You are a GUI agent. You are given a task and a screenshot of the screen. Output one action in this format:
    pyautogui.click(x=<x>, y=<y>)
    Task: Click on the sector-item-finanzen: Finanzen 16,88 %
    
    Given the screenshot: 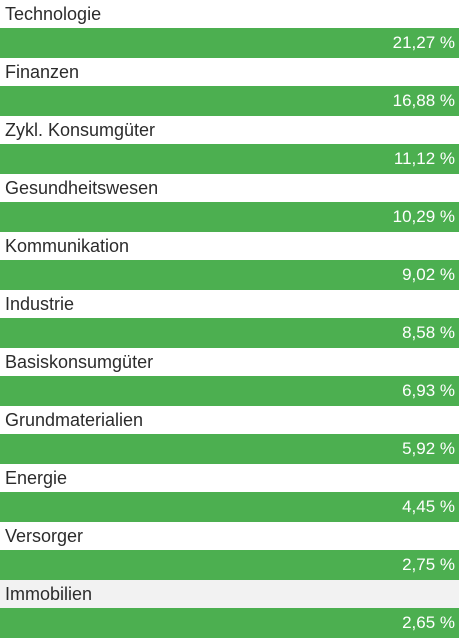 What is the action you would take?
    pyautogui.click(x=229, y=87)
    